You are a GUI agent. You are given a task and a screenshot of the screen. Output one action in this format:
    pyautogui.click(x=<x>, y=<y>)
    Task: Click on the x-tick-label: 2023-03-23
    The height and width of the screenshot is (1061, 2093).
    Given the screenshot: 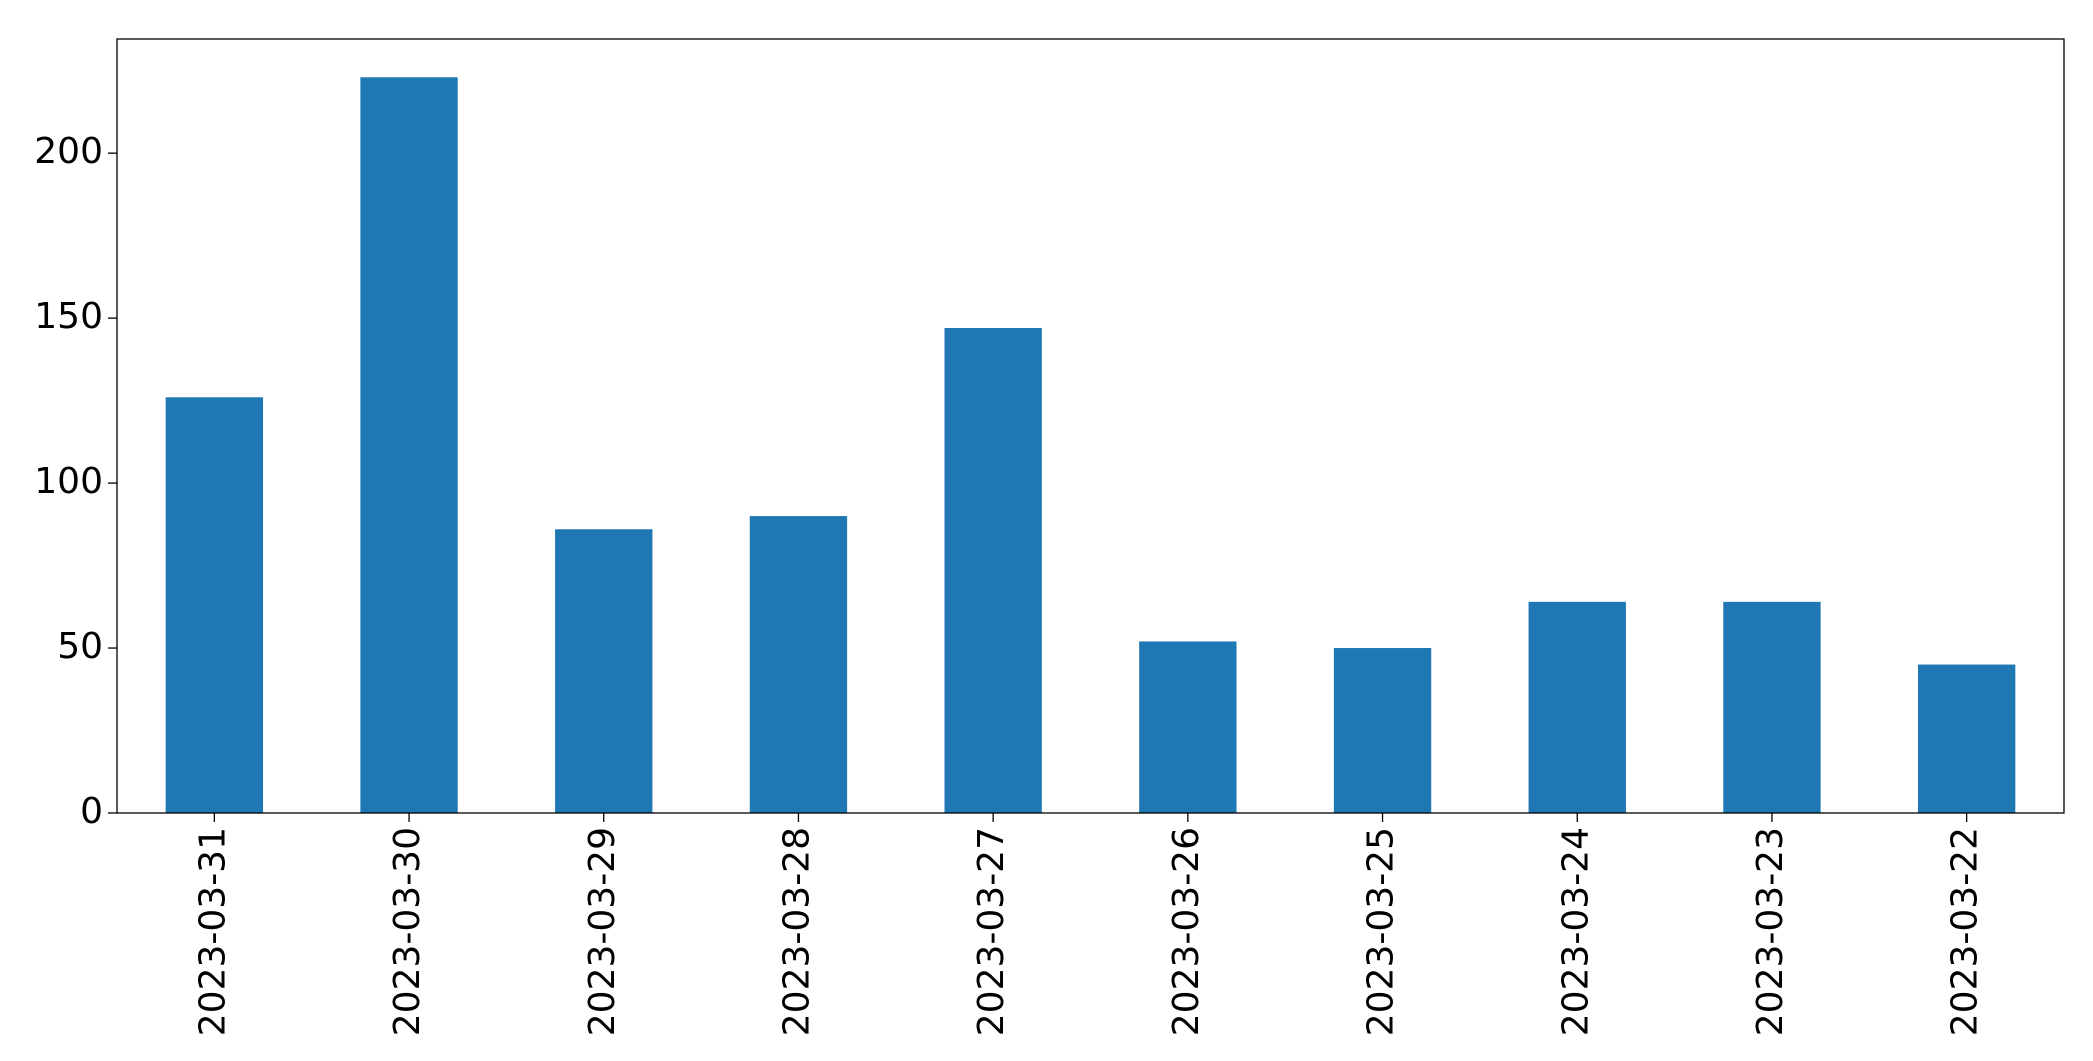 What is the action you would take?
    pyautogui.click(x=1770, y=931)
    